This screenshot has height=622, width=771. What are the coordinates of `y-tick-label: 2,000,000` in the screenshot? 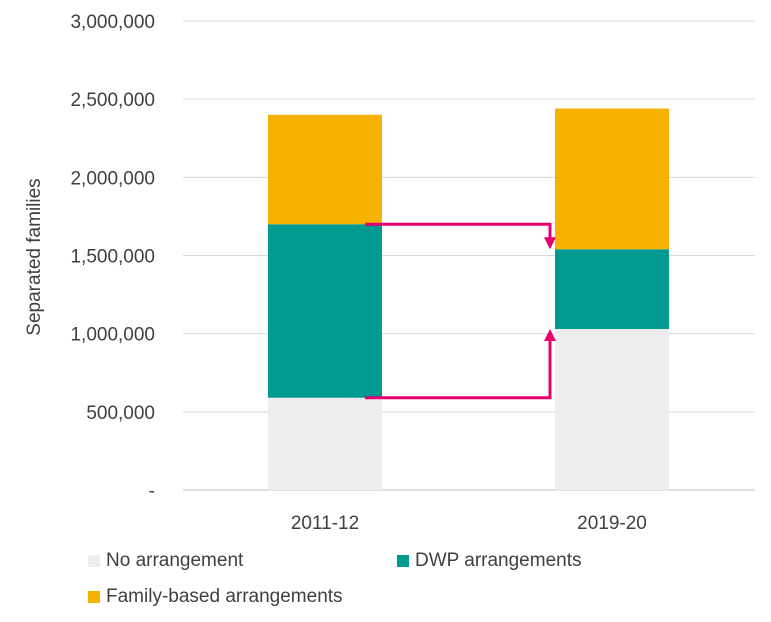 It's located at (112, 178).